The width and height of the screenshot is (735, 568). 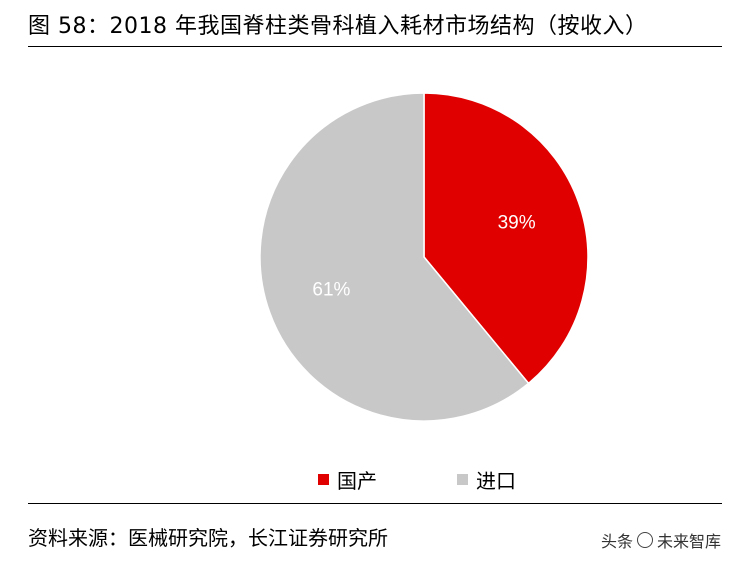 I want to click on legend-label-domestic: 国产, so click(x=357, y=481).